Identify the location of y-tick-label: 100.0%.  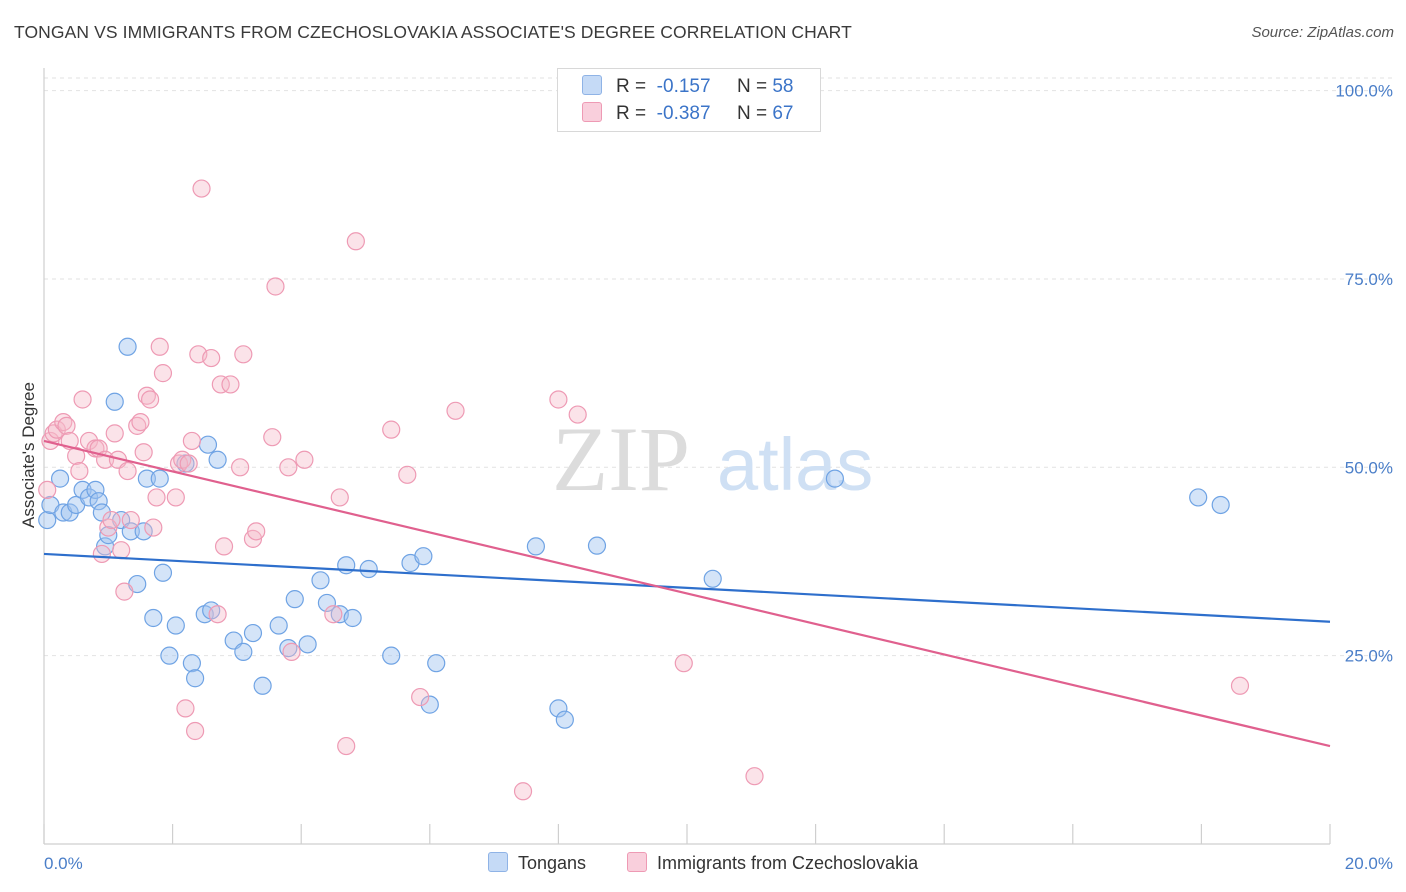
(1364, 91).